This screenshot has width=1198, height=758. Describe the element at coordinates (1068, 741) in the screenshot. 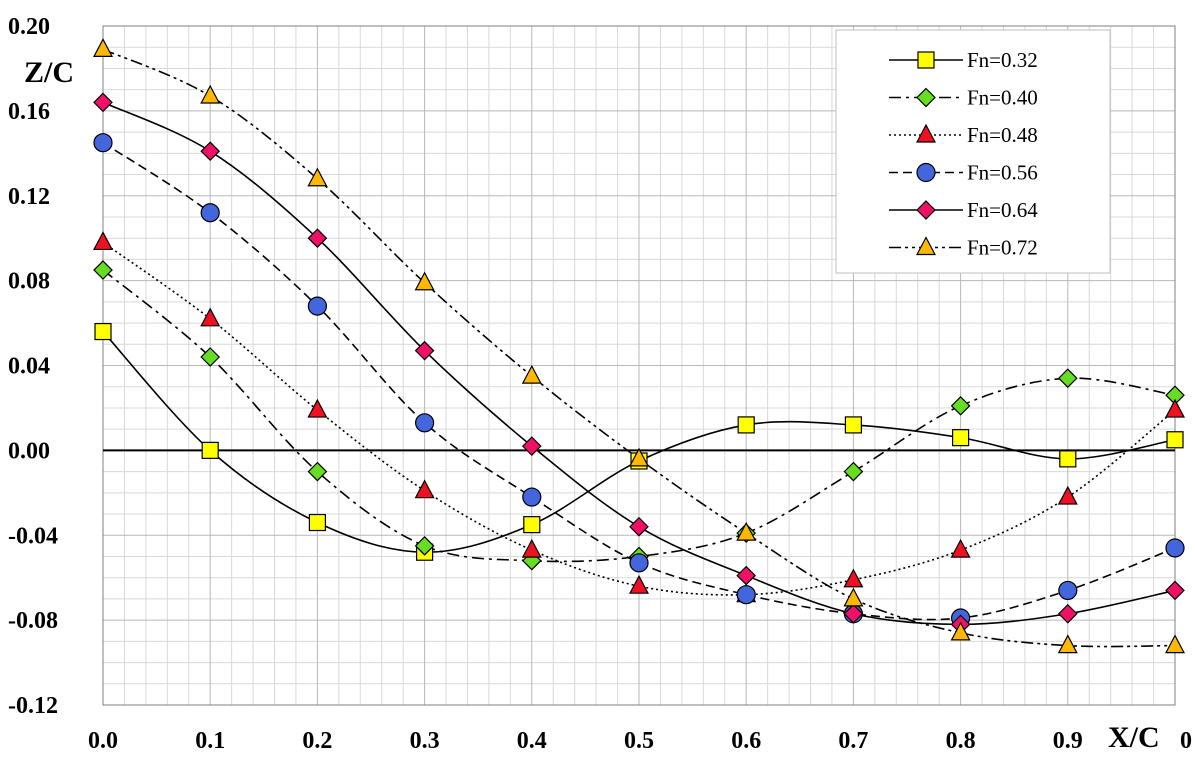

I see `x-tick-label: 0.9` at that location.